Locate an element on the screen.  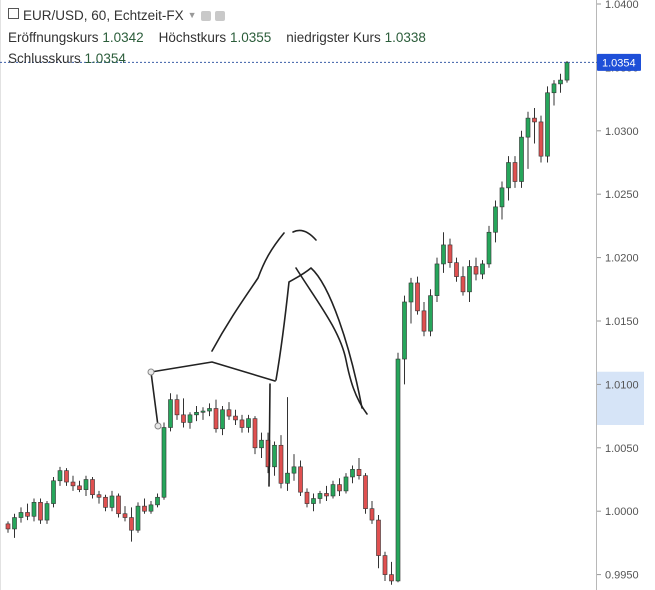
high-label: Höchstkurs is located at coordinates (192, 37).